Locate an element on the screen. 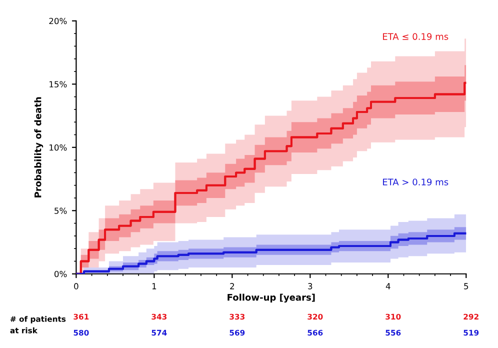  x-axis-title: Follow-up [years] is located at coordinates (271, 298).